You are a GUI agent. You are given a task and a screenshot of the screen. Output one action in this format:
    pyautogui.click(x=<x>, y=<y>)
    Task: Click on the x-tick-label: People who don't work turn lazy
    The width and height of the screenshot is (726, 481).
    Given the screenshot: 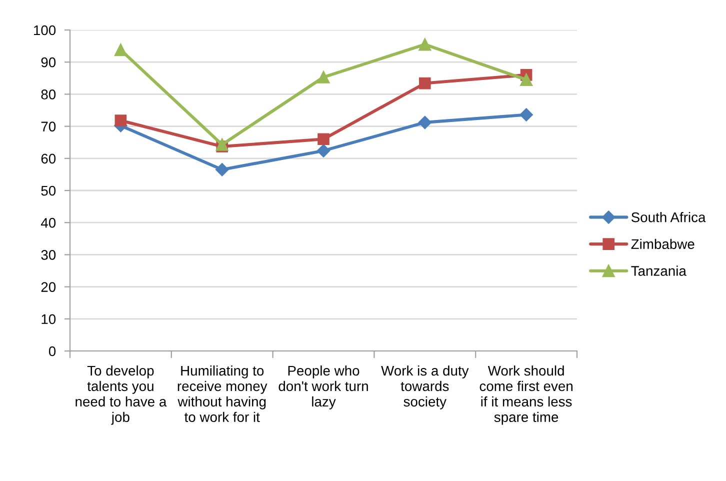 What is the action you would take?
    pyautogui.click(x=323, y=387)
    